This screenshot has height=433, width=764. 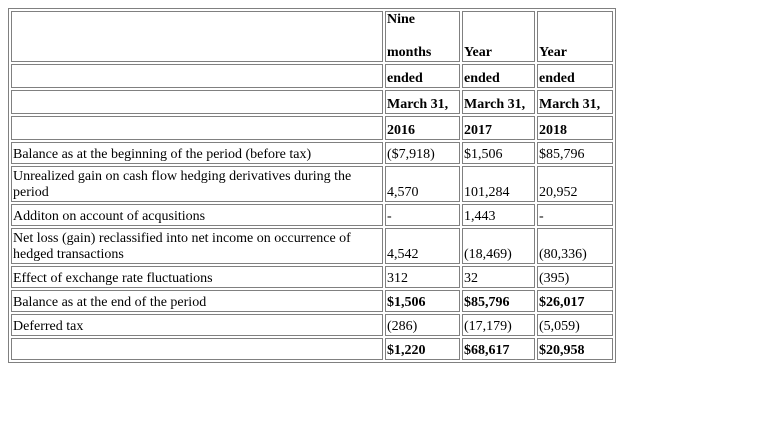 I want to click on header-col2-year: 2017, so click(x=498, y=128).